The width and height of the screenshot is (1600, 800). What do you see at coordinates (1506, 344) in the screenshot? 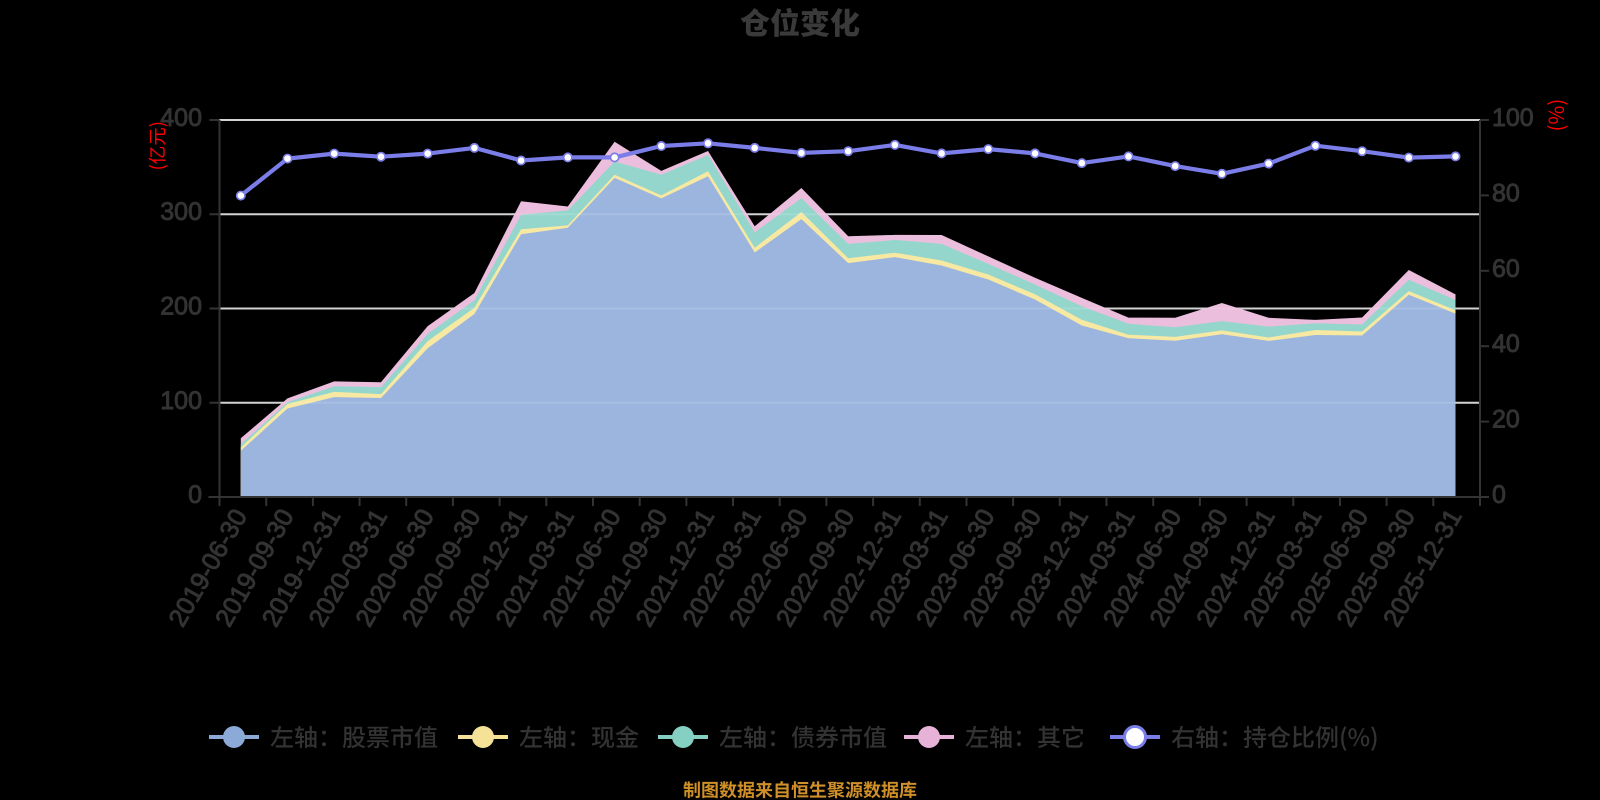
I see `svg-text: 40` at bounding box center [1506, 344].